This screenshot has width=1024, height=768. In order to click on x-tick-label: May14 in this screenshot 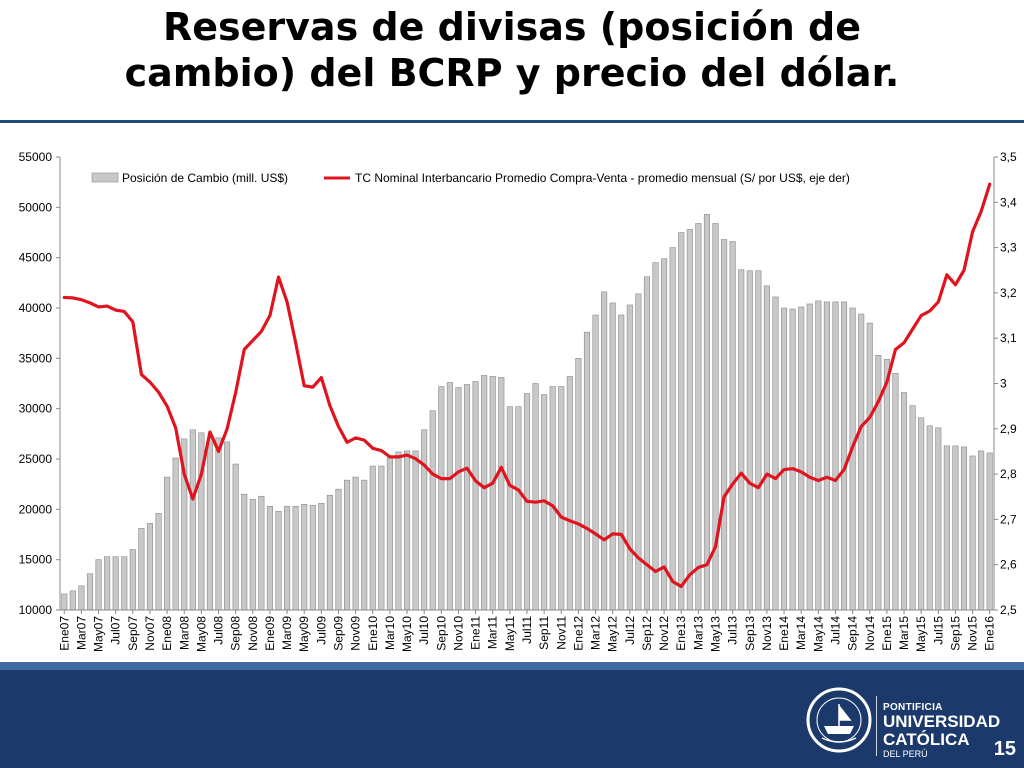, I will do `click(818, 634)`.